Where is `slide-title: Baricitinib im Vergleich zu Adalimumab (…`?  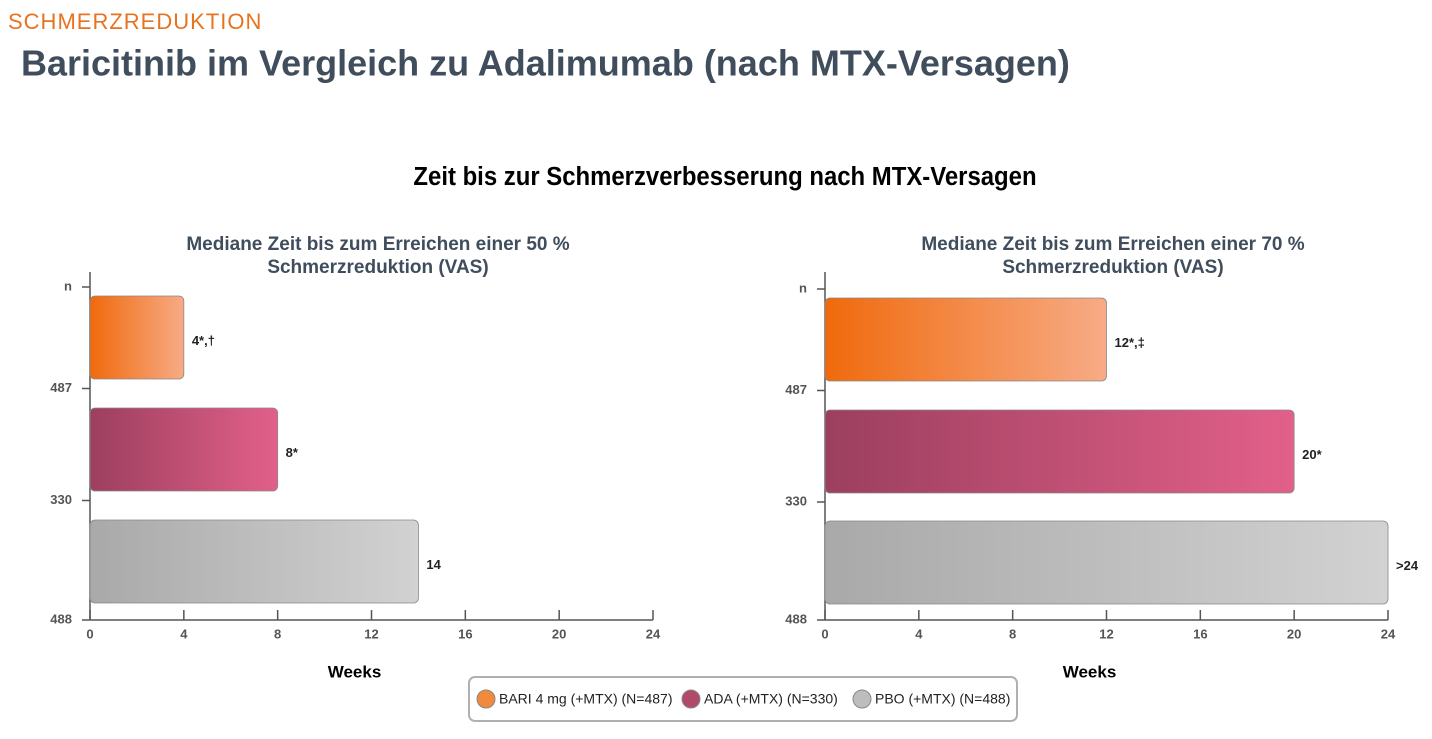
slide-title: Baricitinib im Vergleich zu Adalimumab (… is located at coordinates (545, 63).